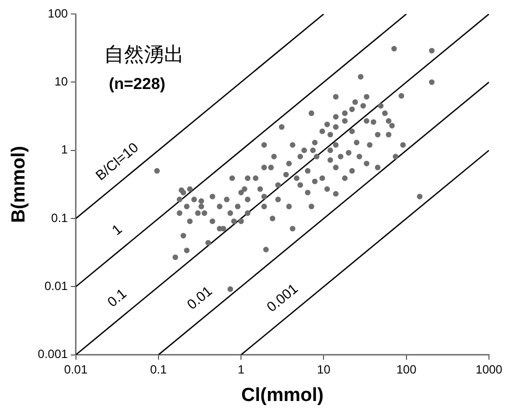 The width and height of the screenshot is (511, 415). What do you see at coordinates (56, 285) in the screenshot?
I see `y-tick-label: 0.01` at bounding box center [56, 285].